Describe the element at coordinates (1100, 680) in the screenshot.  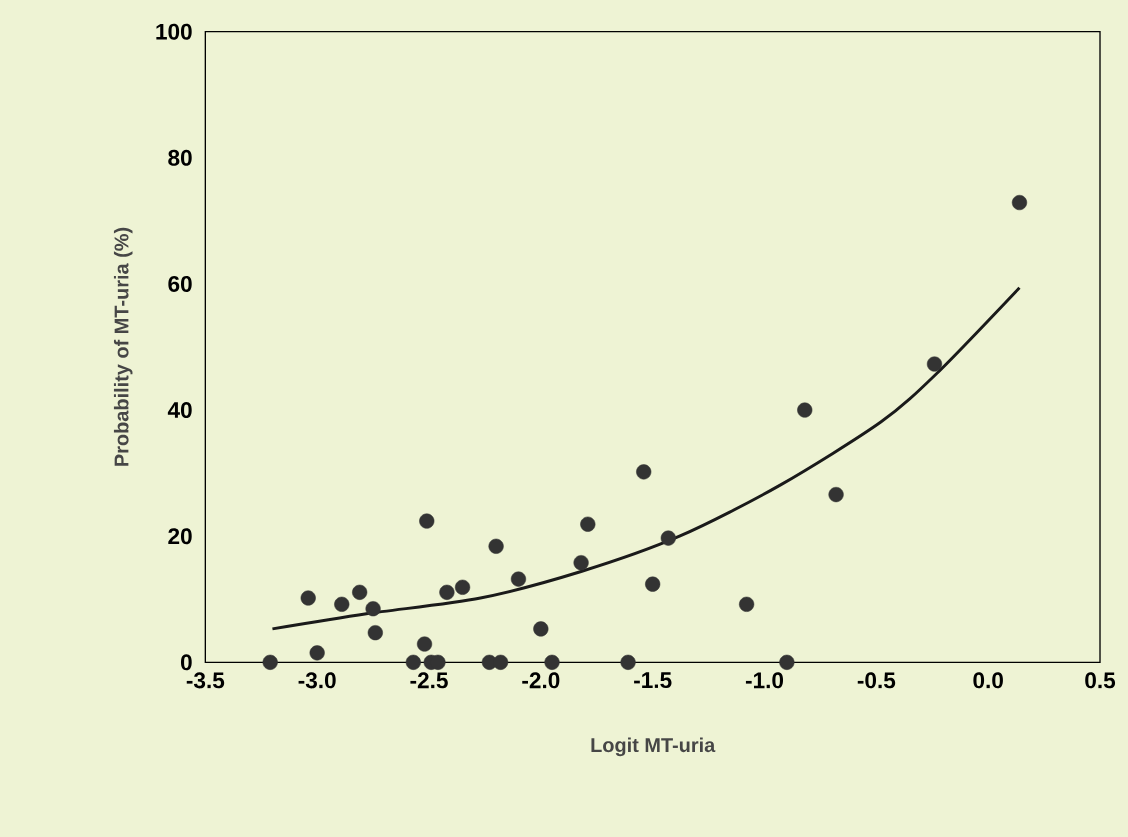
I see `x-tick-label: 0.5` at that location.